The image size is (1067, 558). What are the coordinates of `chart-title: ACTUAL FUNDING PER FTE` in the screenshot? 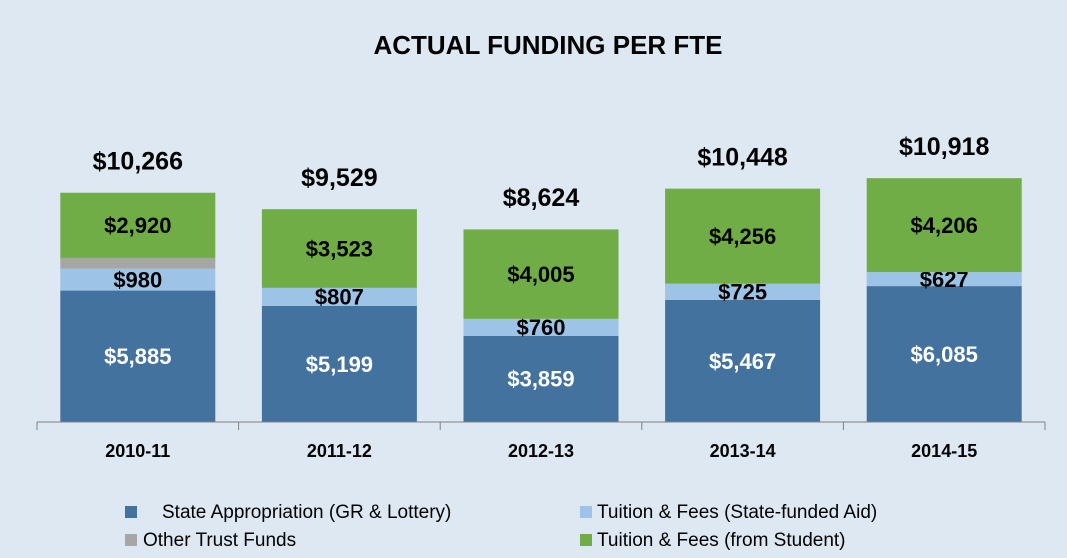 It's located at (547, 45).